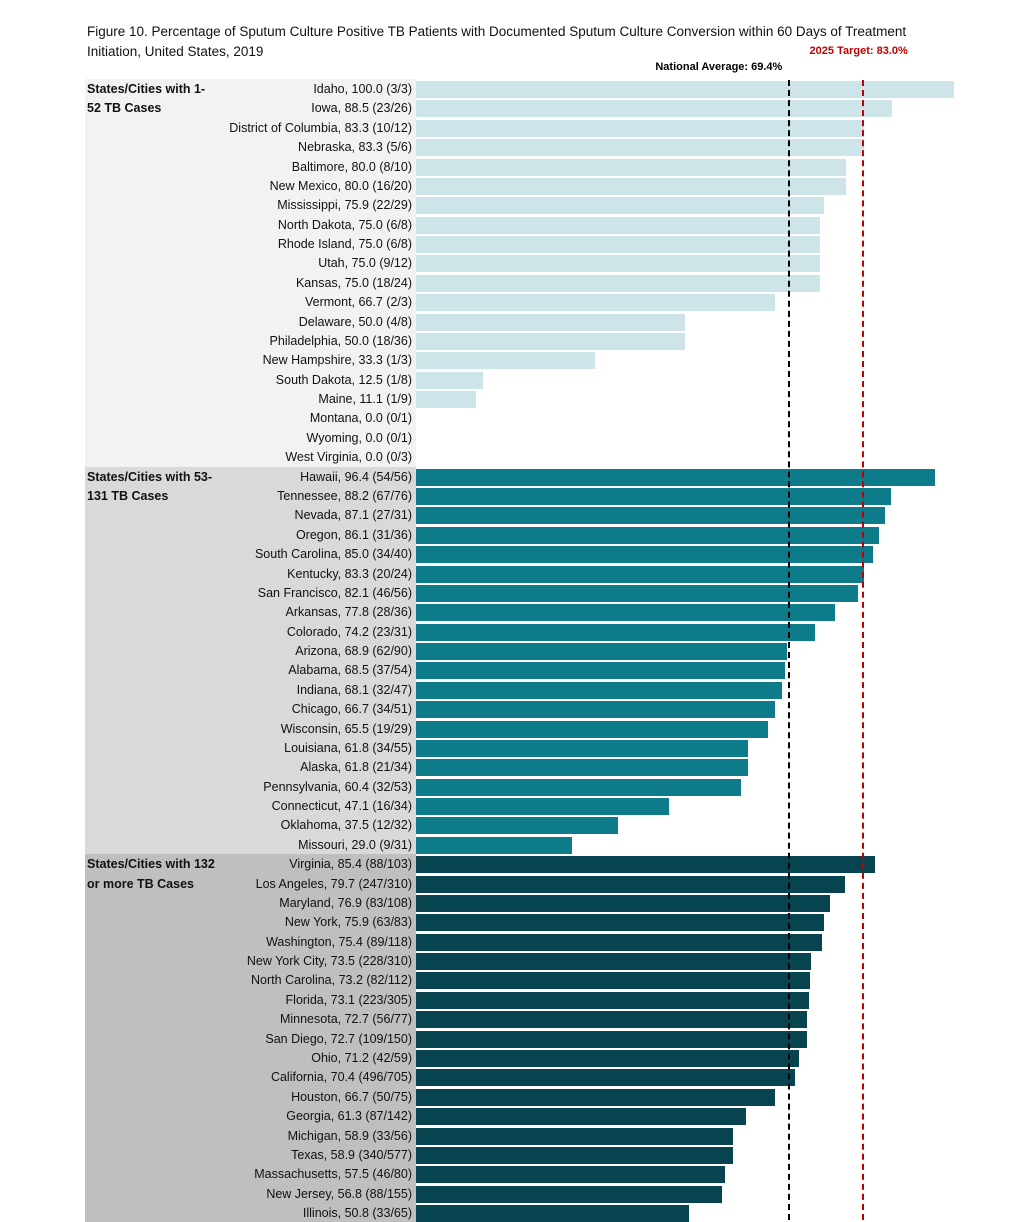 Image resolution: width=1024 pixels, height=1222 pixels. What do you see at coordinates (146, 99) in the screenshot?
I see `group-label: States/Cities with 1-52 TB Cases` at bounding box center [146, 99].